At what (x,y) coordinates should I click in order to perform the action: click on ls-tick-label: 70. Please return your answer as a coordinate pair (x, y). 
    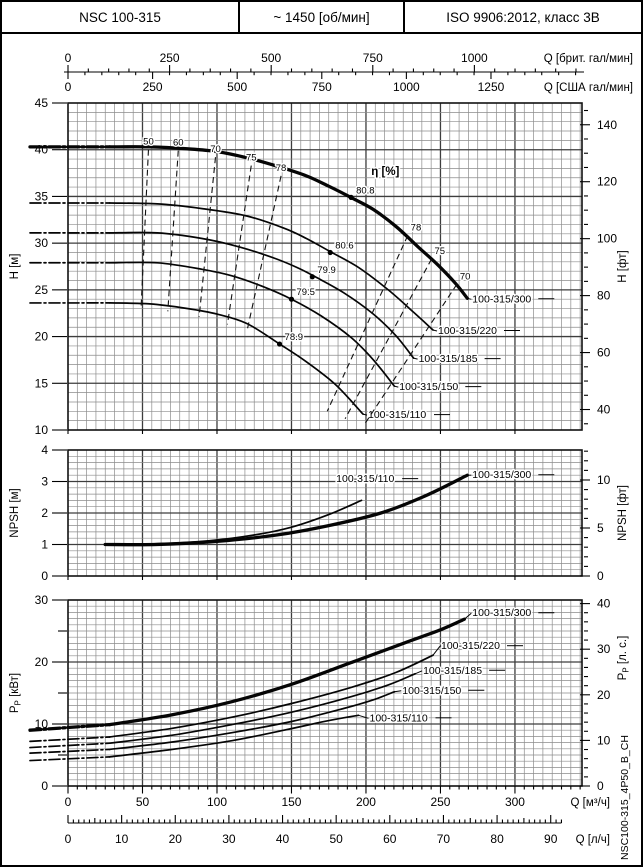
    Looking at the image, I should click on (444, 839).